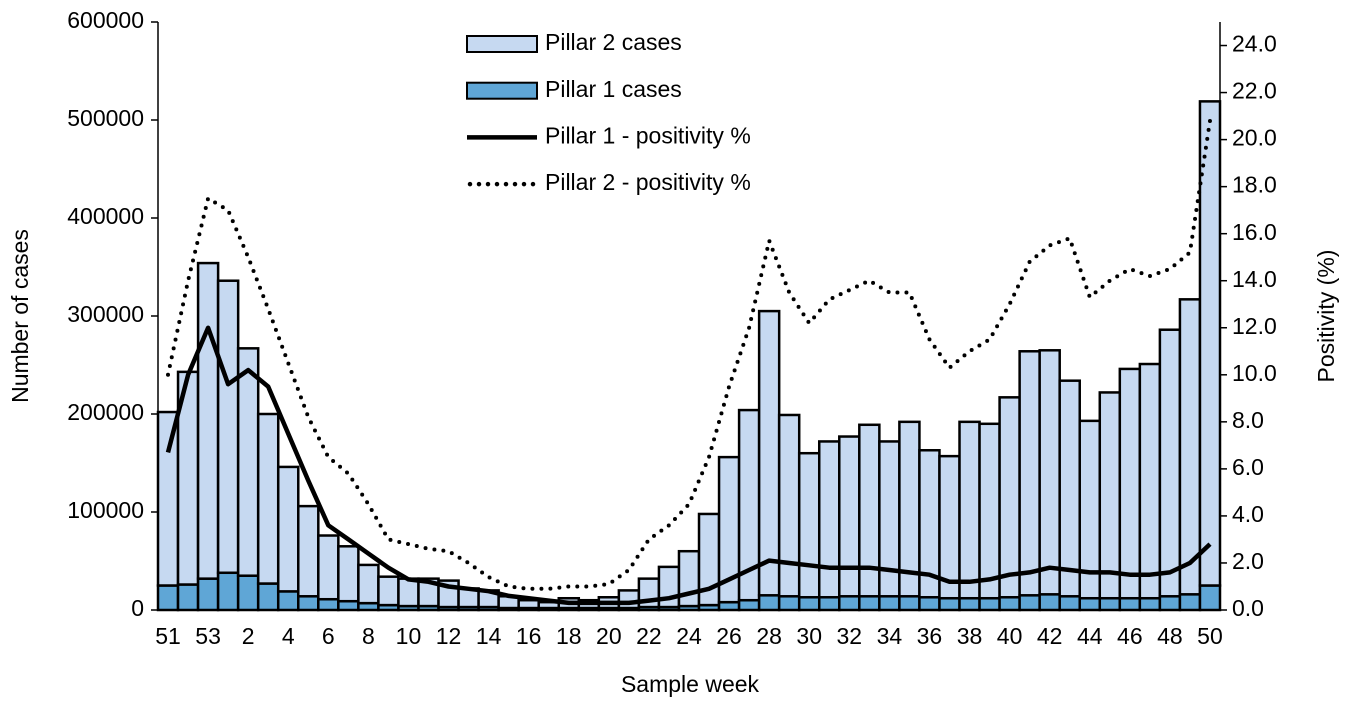  Describe the element at coordinates (105, 118) in the screenshot. I see `y-tick-label: 500000` at that location.